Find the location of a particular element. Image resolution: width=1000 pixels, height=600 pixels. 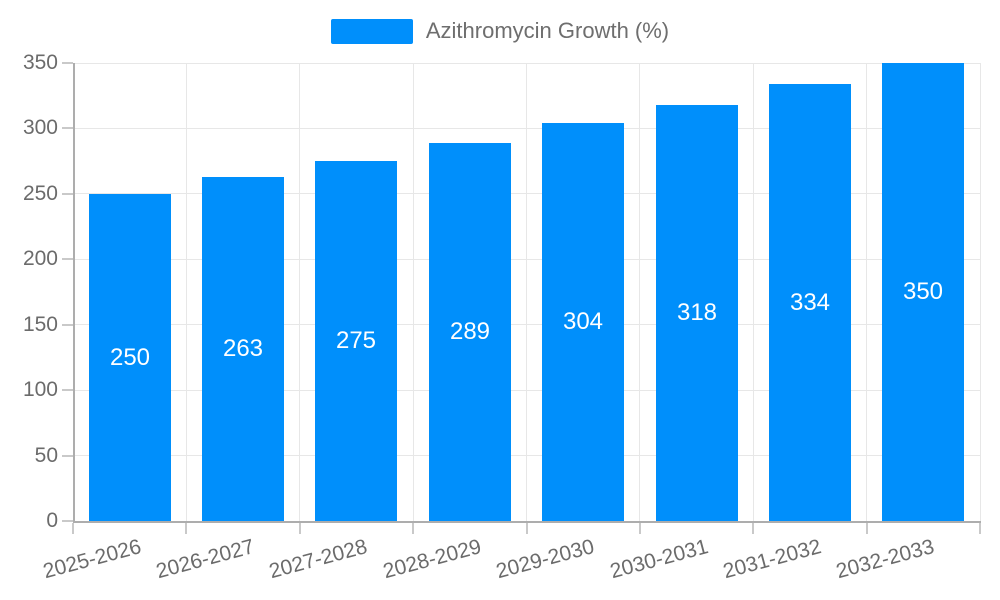

bar: 275 is located at coordinates (356, 341).